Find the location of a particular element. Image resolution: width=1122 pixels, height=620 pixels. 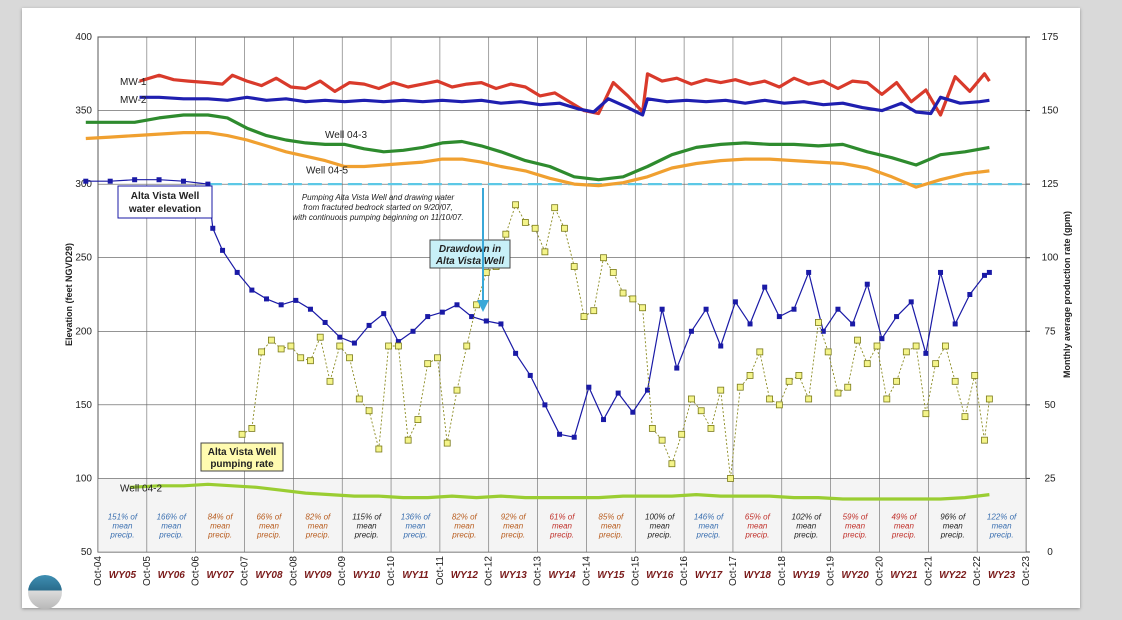

y-right-tick-label: 125 is located at coordinates (1050, 184).